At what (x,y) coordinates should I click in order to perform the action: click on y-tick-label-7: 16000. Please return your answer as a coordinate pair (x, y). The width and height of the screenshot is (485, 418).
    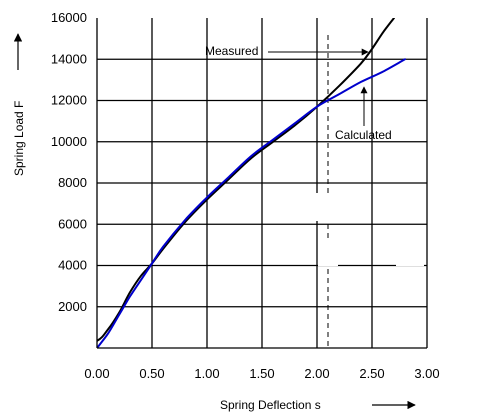
    Looking at the image, I should click on (69, 17).